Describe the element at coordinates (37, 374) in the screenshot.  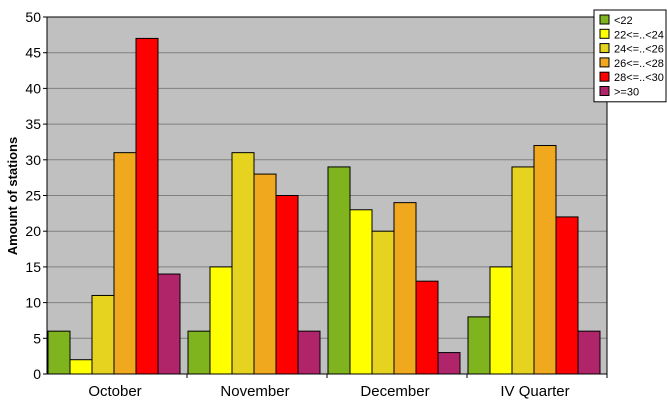
I see `y-tick-label: 0` at that location.